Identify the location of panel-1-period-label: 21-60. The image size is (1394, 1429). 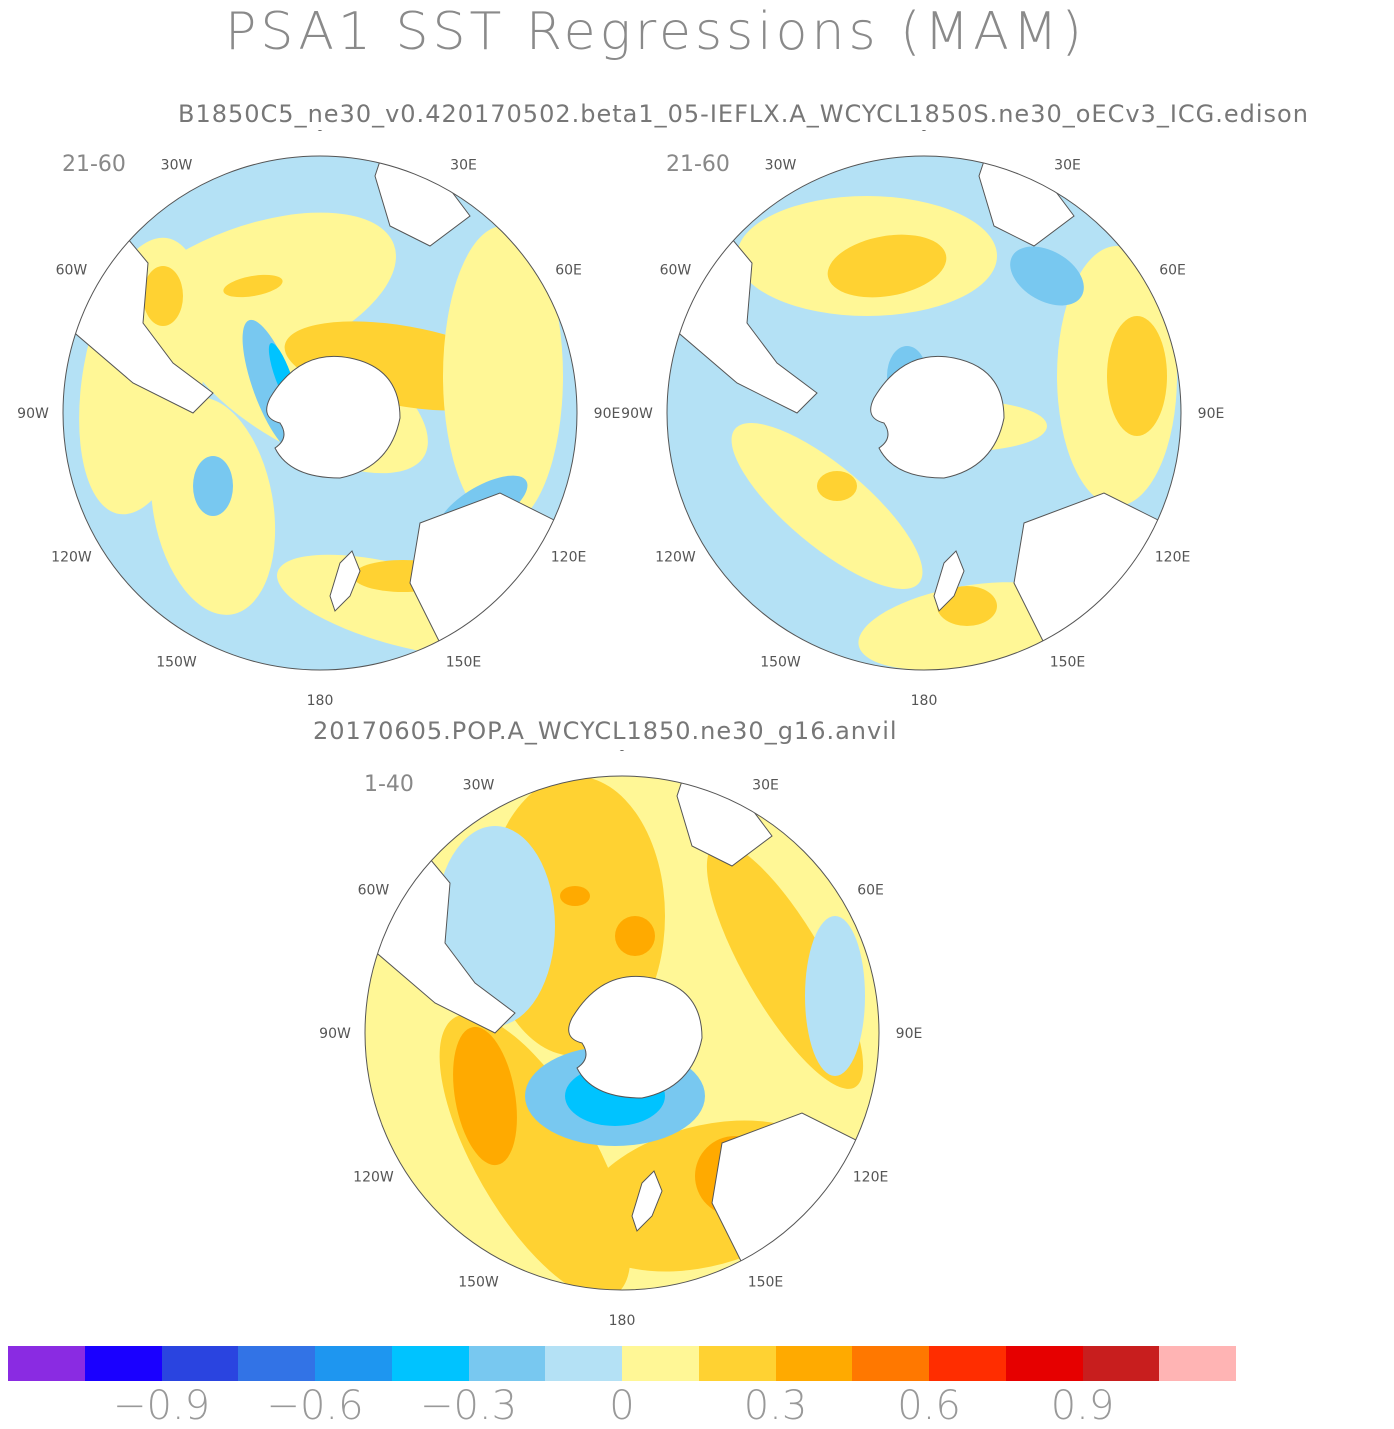
(94, 164).